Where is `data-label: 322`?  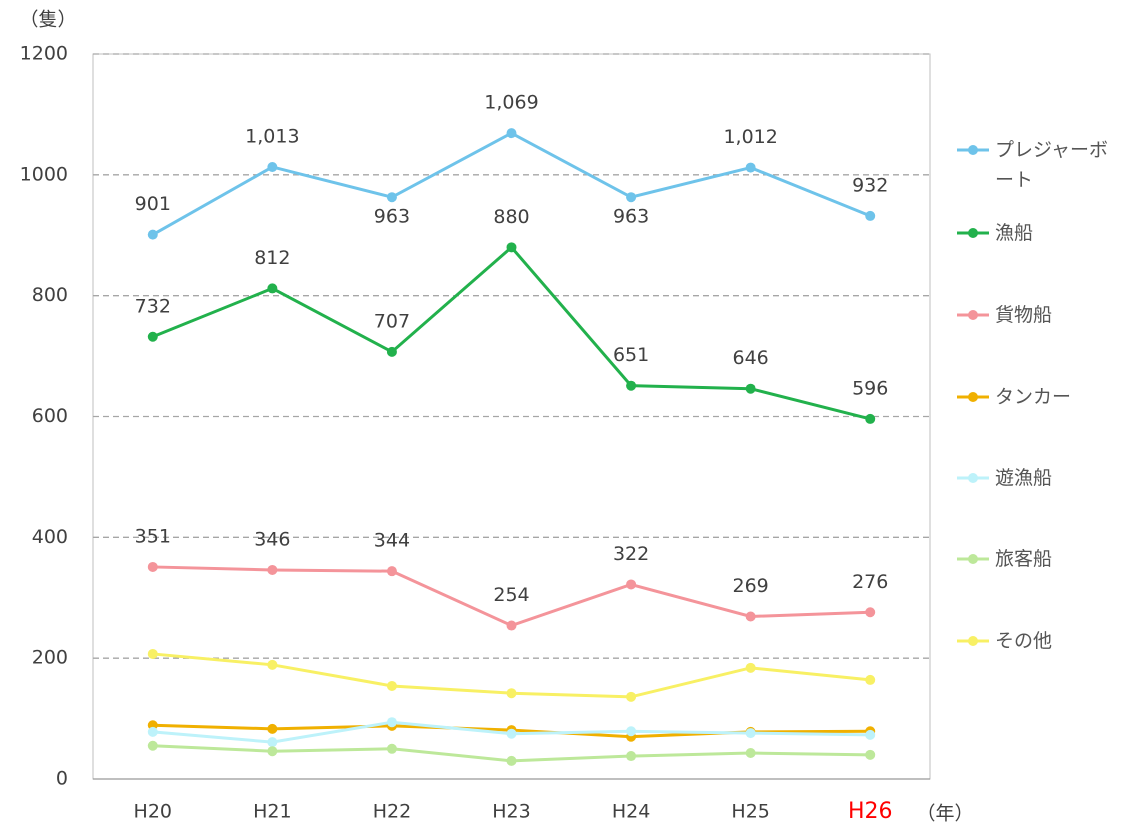 data-label: 322 is located at coordinates (631, 554).